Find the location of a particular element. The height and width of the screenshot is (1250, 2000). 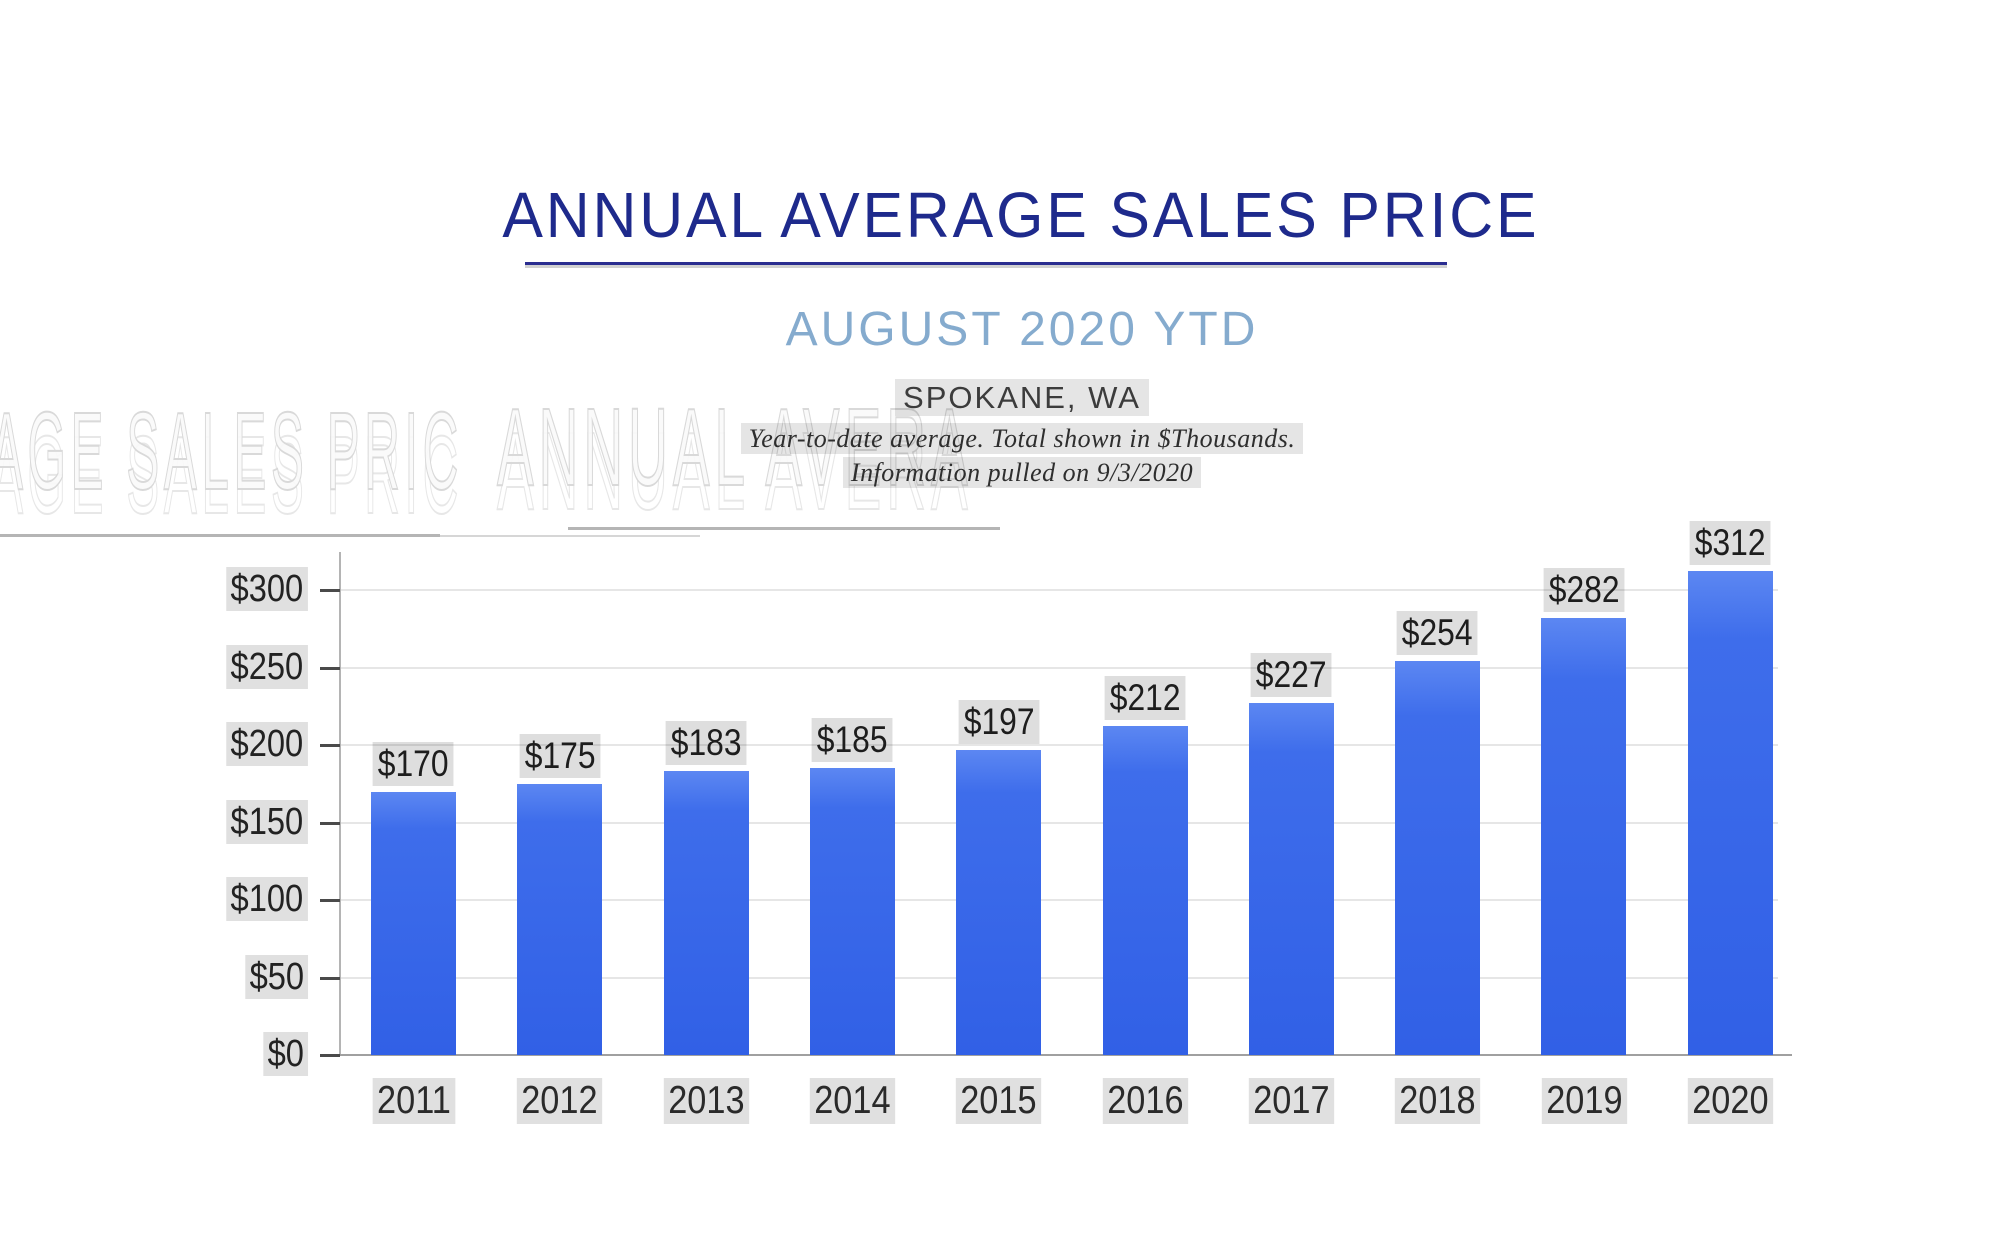

bar-2017 is located at coordinates (1291, 879).